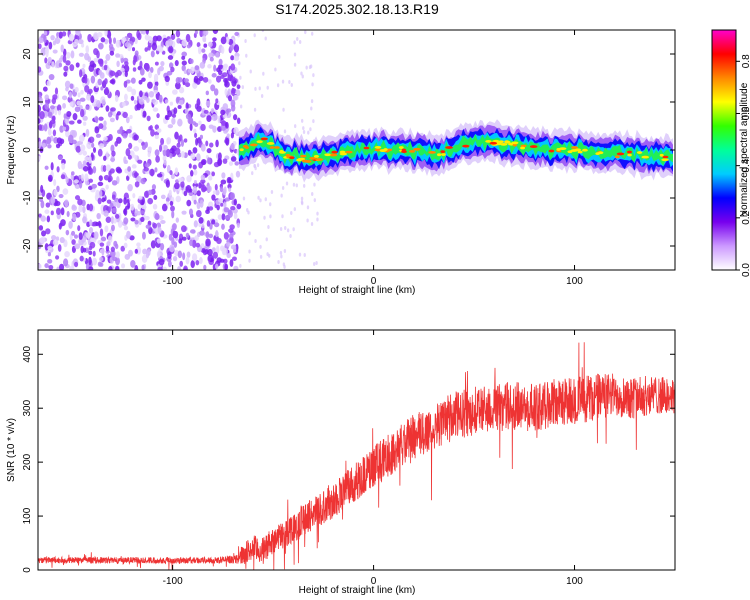 The width and height of the screenshot is (750, 600). I want to click on y-tick-label: 400, so click(27, 353).